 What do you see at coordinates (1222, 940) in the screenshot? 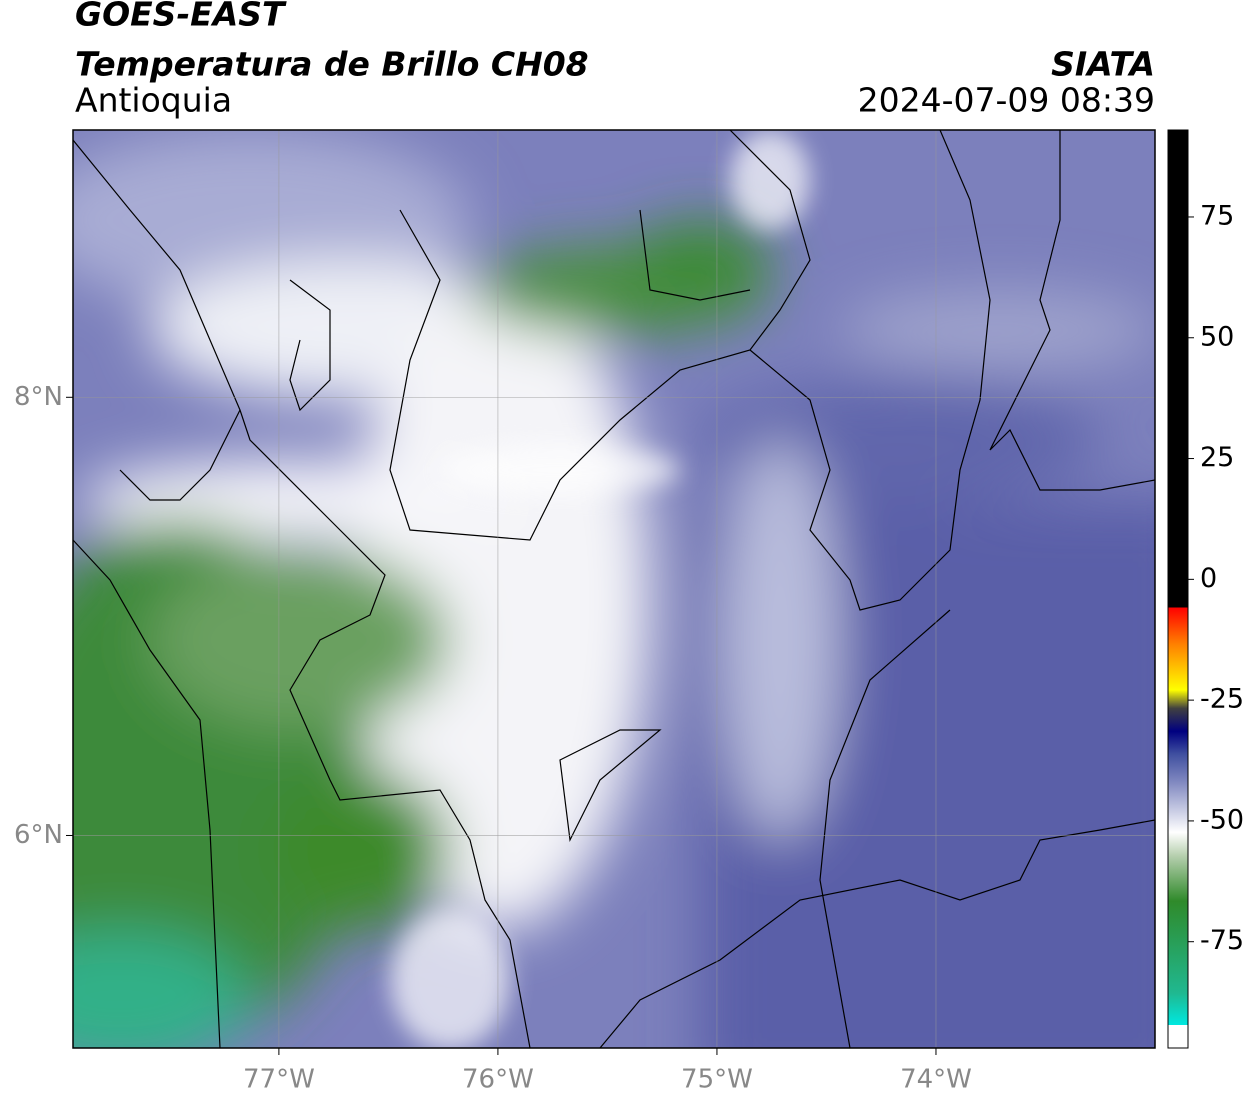
I see `colorbar-tick-label: -75` at bounding box center [1222, 940].